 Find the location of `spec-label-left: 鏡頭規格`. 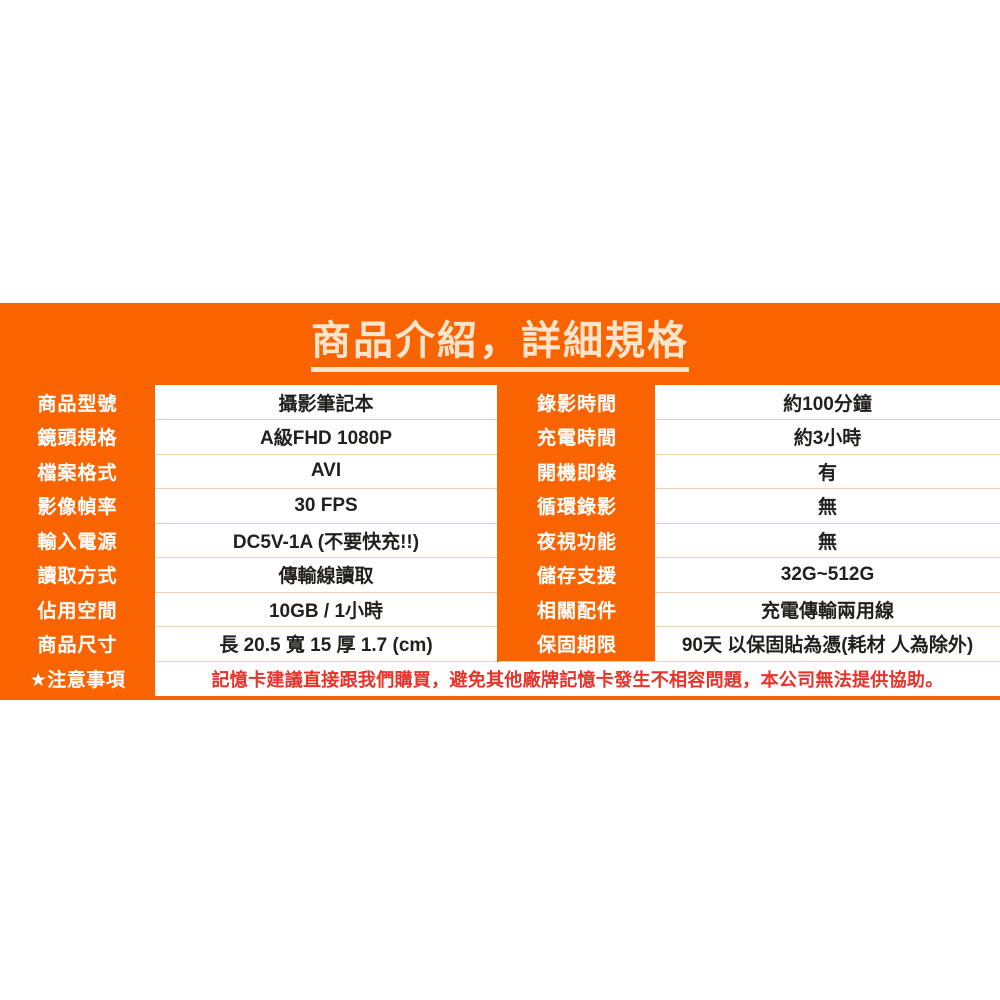

spec-label-left: 鏡頭規格 is located at coordinates (77, 436).